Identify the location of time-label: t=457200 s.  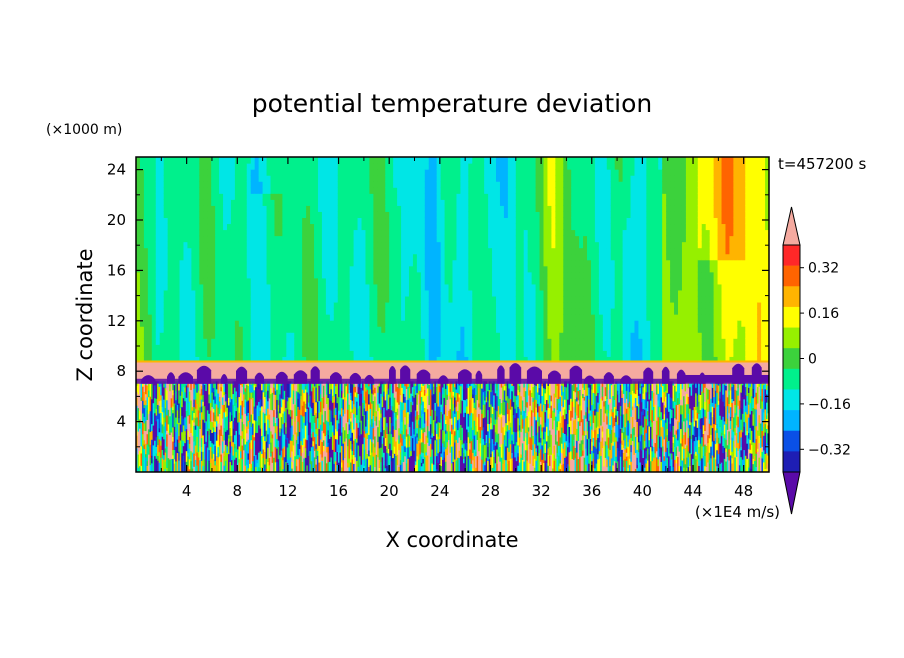
(822, 164).